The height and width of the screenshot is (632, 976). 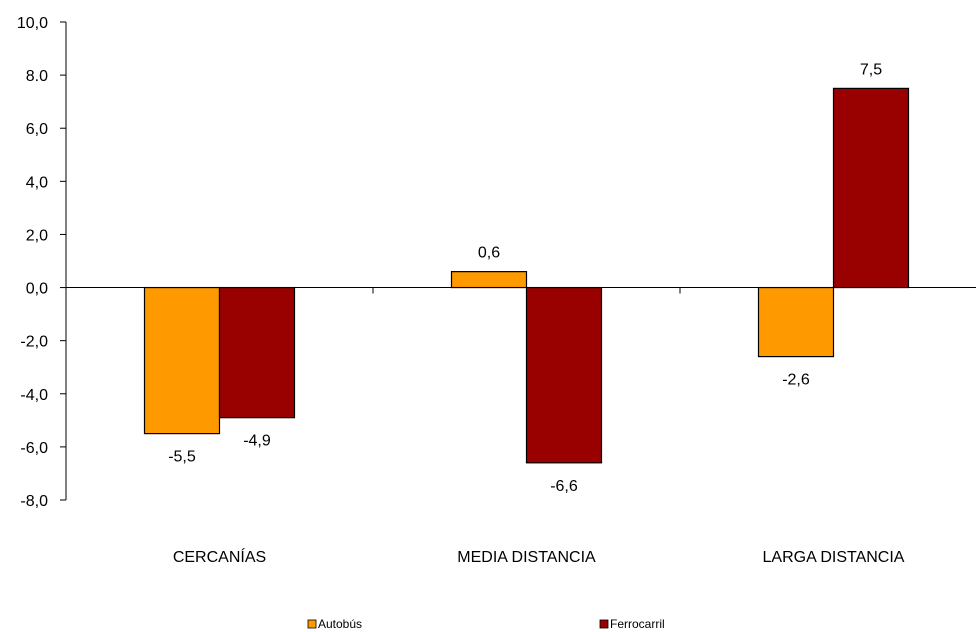 I want to click on data-label: -5,5, so click(x=182, y=457).